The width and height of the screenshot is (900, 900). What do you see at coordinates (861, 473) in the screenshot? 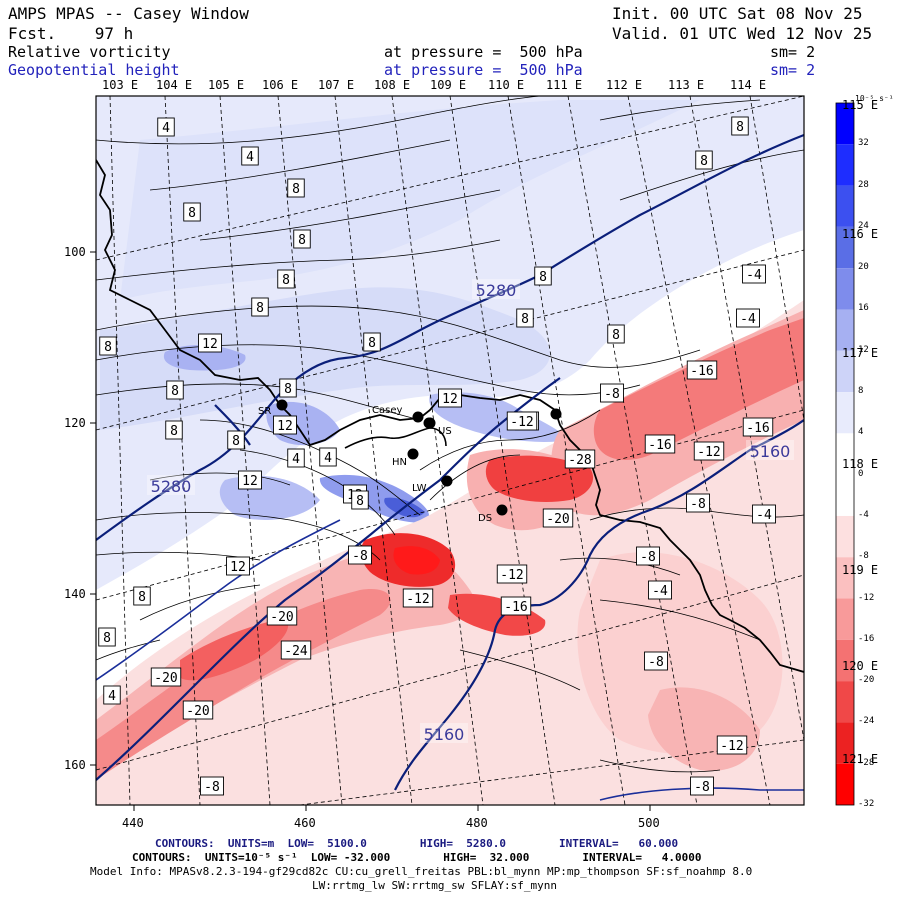
I see `colorbar-label: 0` at bounding box center [861, 473].